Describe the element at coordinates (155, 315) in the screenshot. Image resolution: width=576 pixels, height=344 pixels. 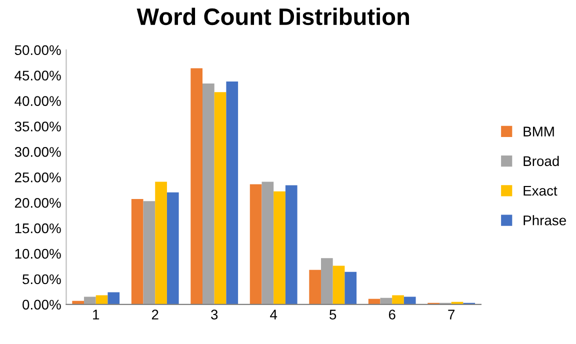
I see `x-tick-label: 2` at that location.